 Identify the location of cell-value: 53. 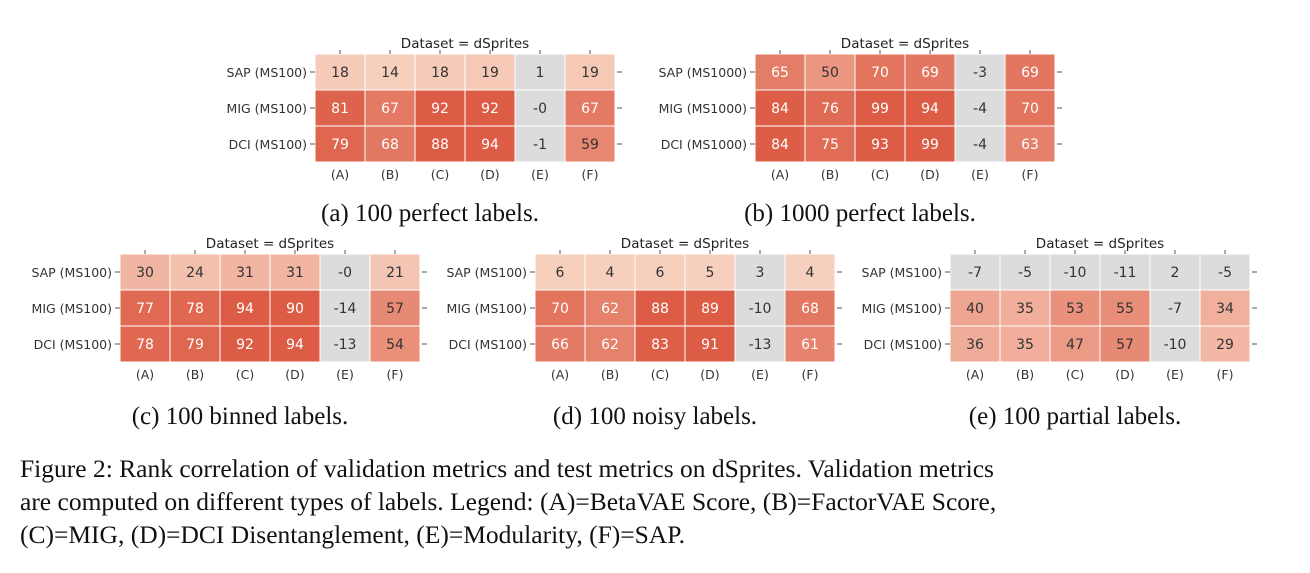
(1075, 309).